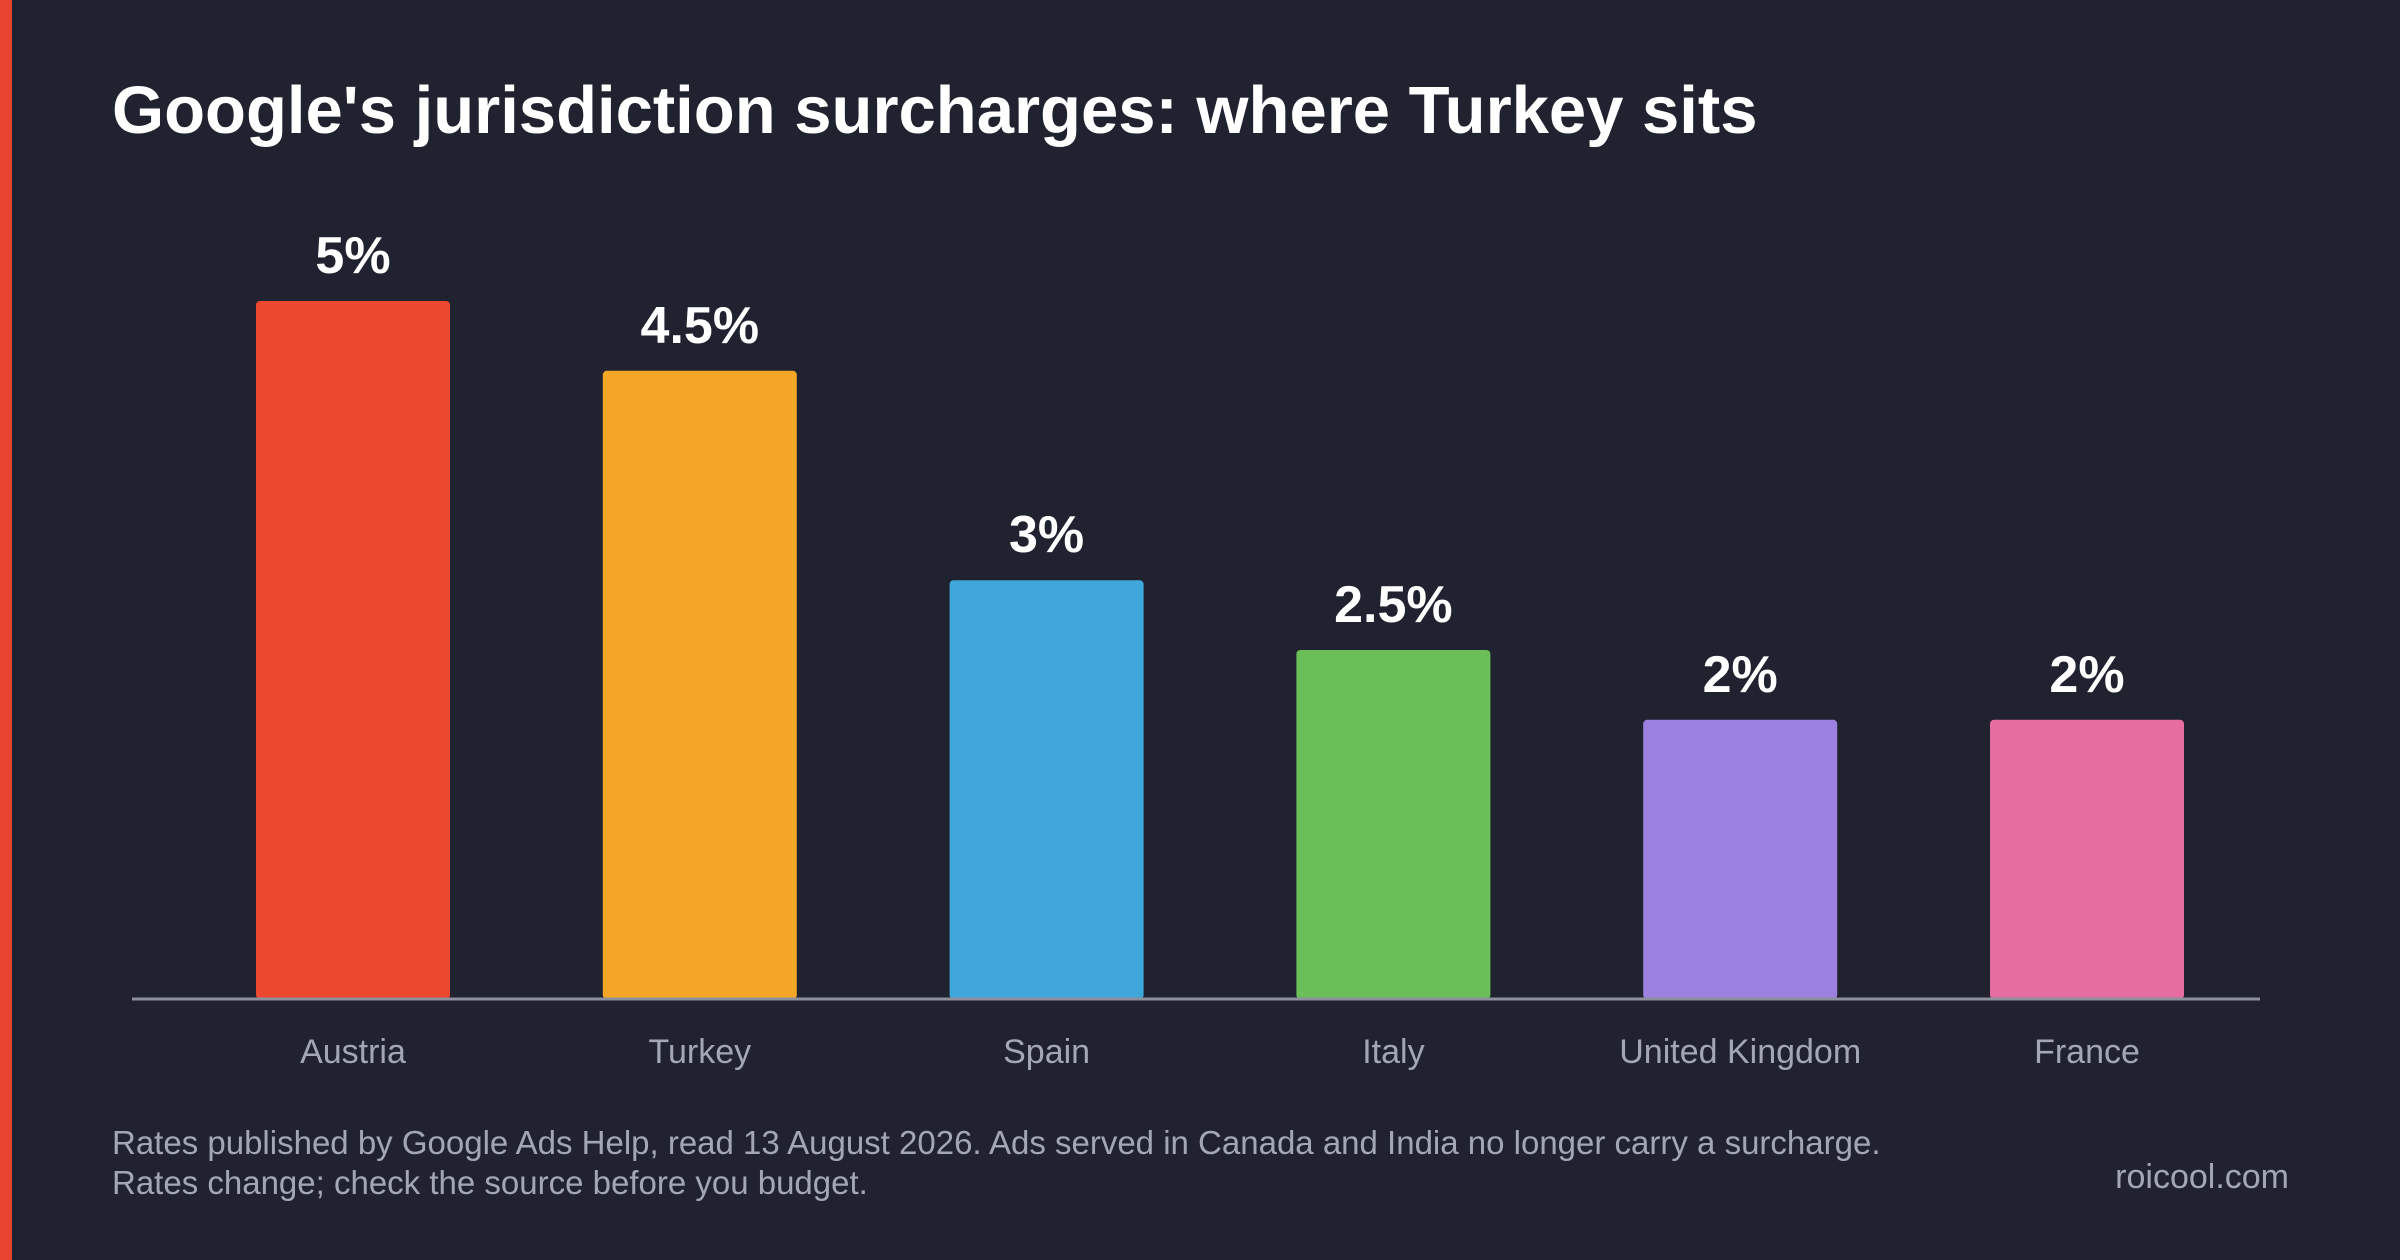 The image size is (2400, 1260). I want to click on accent-bar, so click(6, 630).